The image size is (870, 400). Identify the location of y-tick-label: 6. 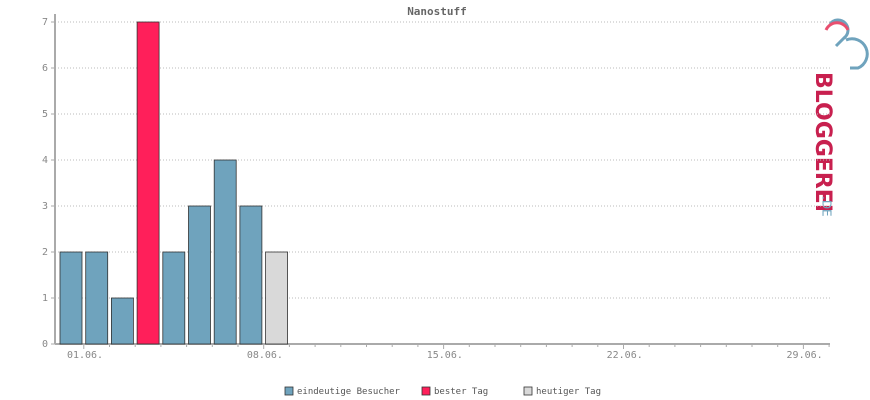
(45, 68).